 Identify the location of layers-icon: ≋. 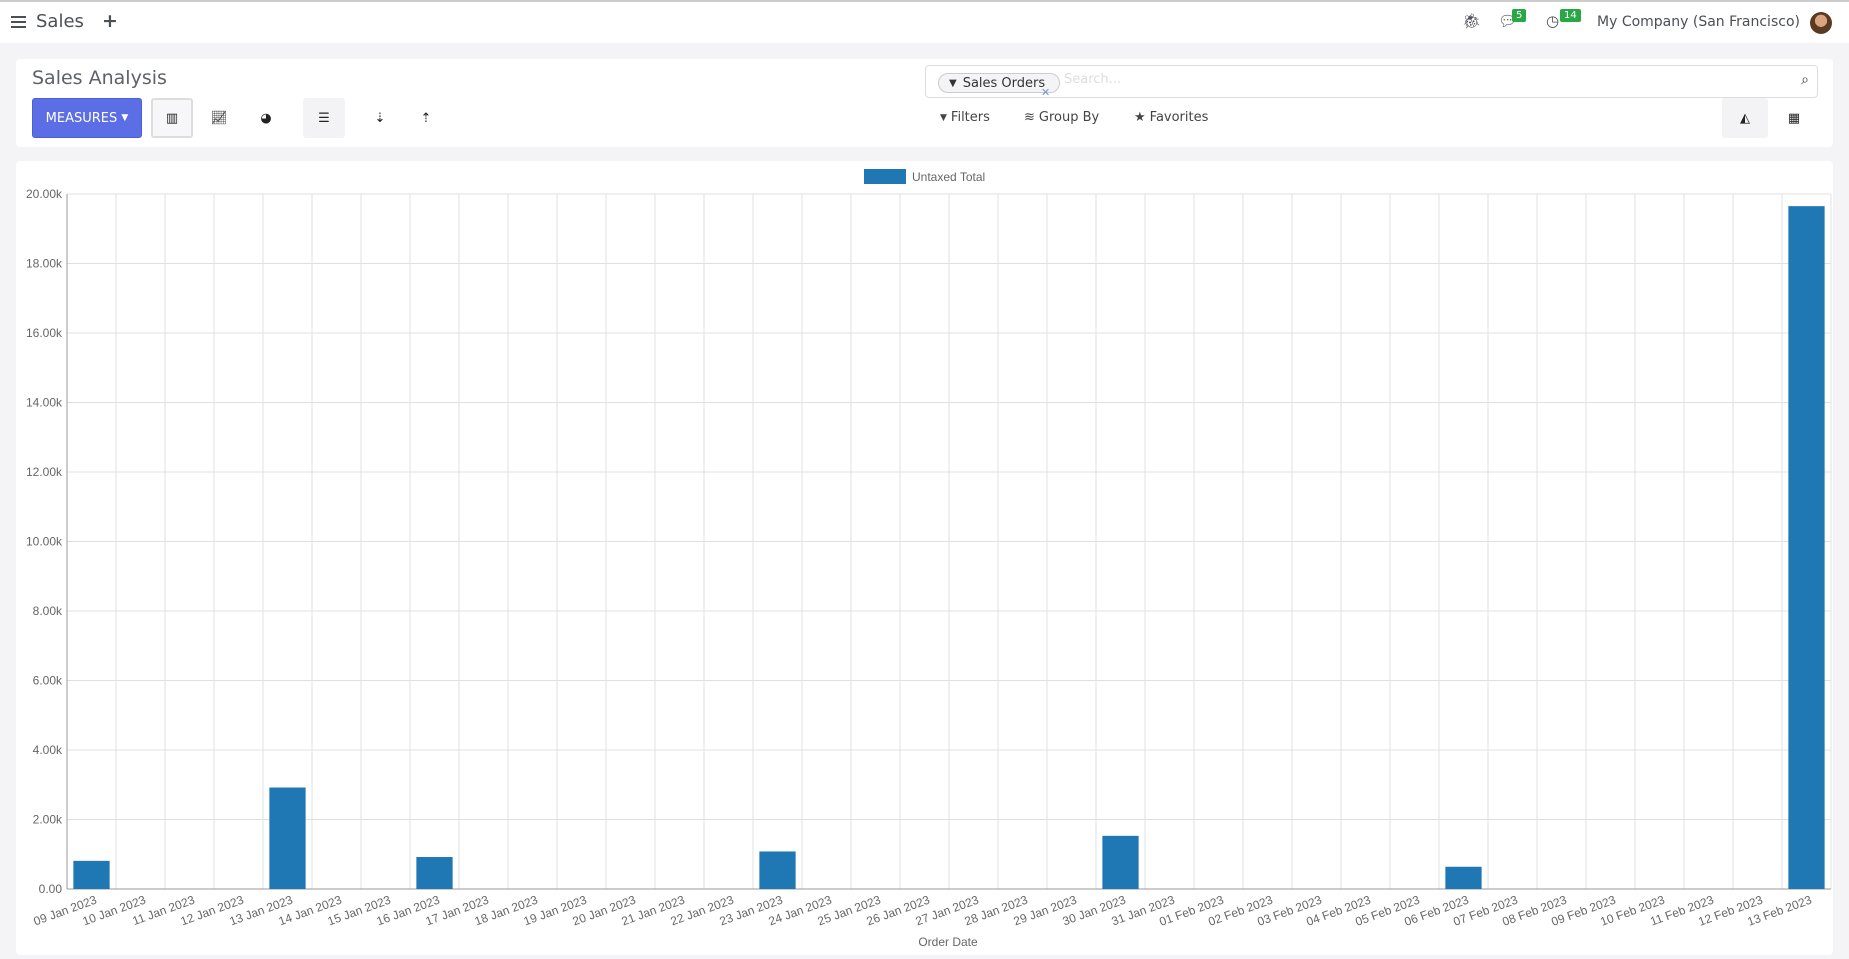
(1029, 117).